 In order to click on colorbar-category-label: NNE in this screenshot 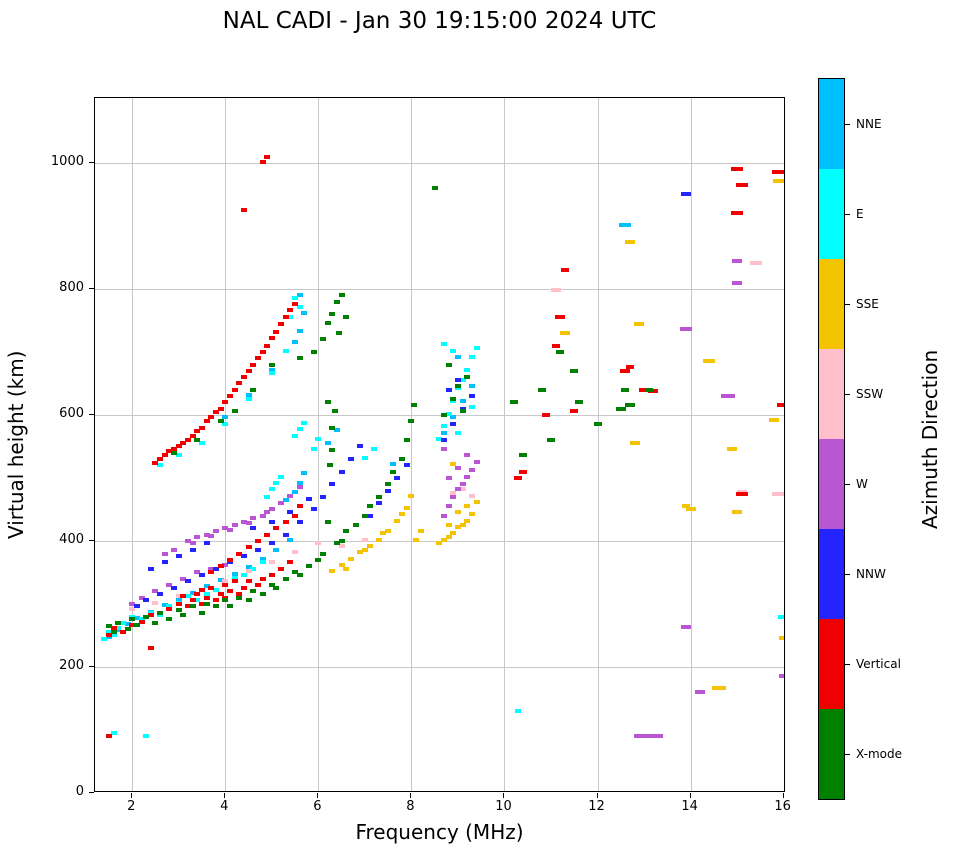, I will do `click(869, 124)`.